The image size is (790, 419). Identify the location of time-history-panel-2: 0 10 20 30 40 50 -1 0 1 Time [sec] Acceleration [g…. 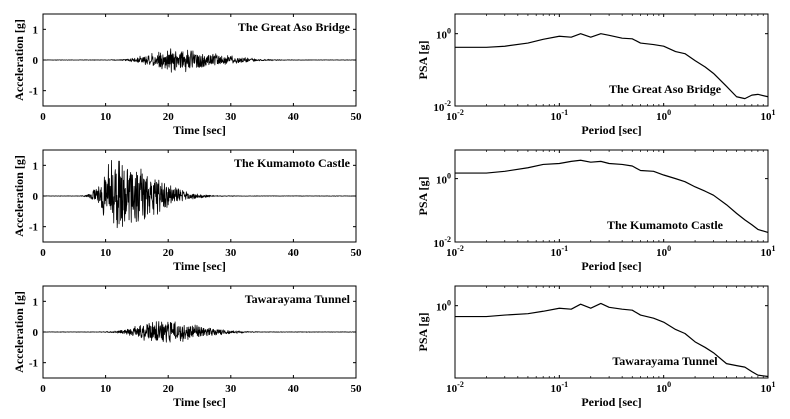
(187, 211).